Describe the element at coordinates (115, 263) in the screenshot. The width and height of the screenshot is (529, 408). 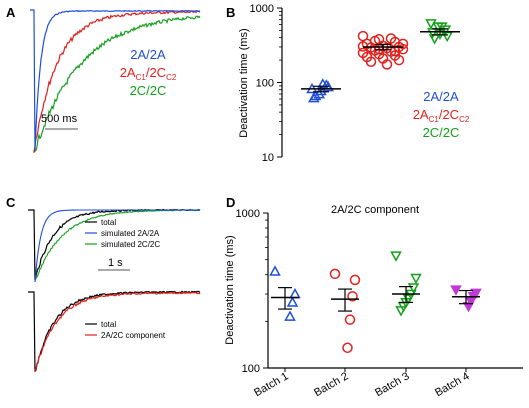
I see `scale-bar-c-label: 1 s` at that location.